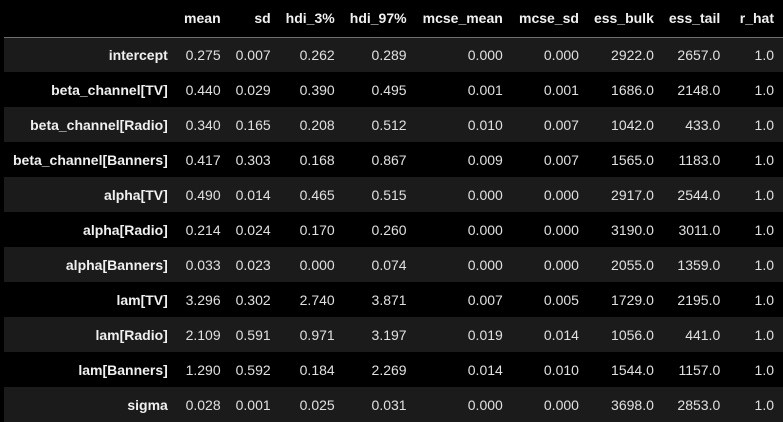  I want to click on cell-ess-tail: 2657.0, so click(699, 54).